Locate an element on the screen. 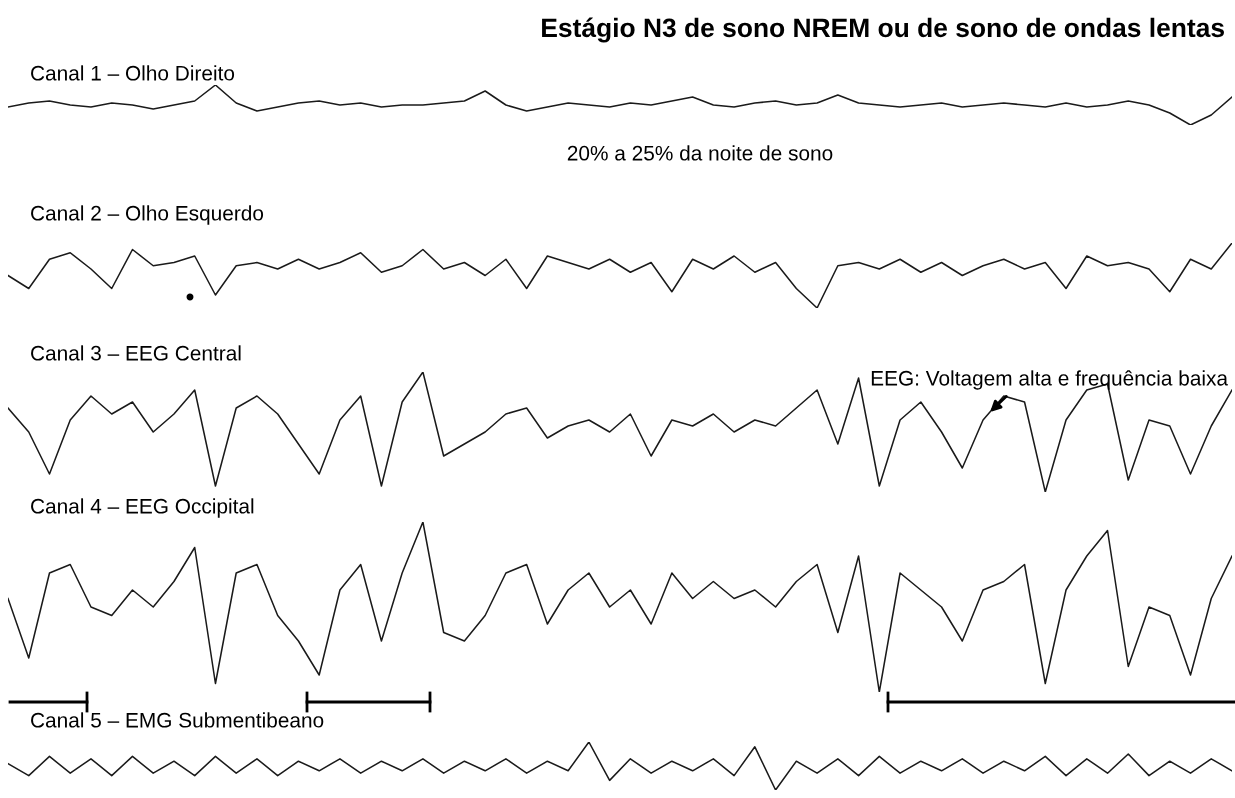  text: 20% a 25% da noite de sono is located at coordinates (700, 153).